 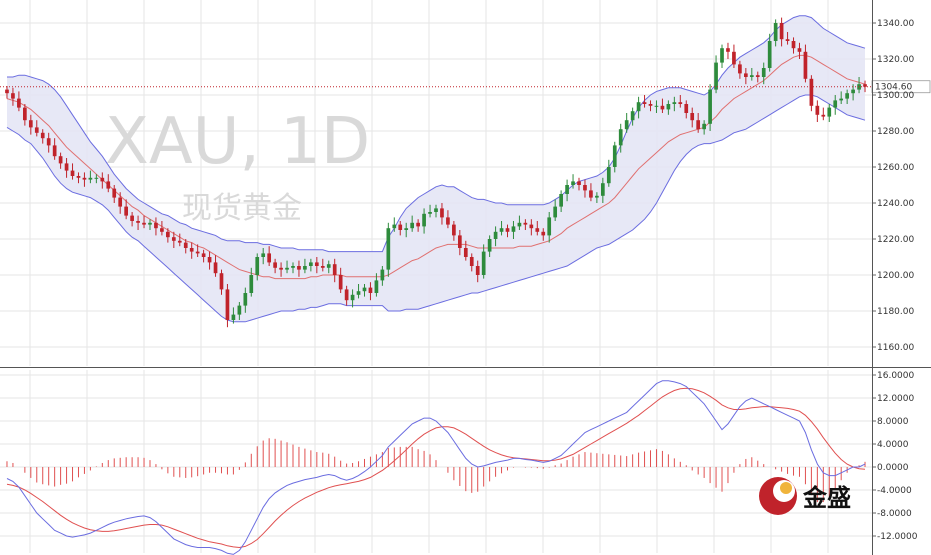 What do you see at coordinates (237, 142) in the screenshot?
I see `watermark-symbol: XAU, 1D` at bounding box center [237, 142].